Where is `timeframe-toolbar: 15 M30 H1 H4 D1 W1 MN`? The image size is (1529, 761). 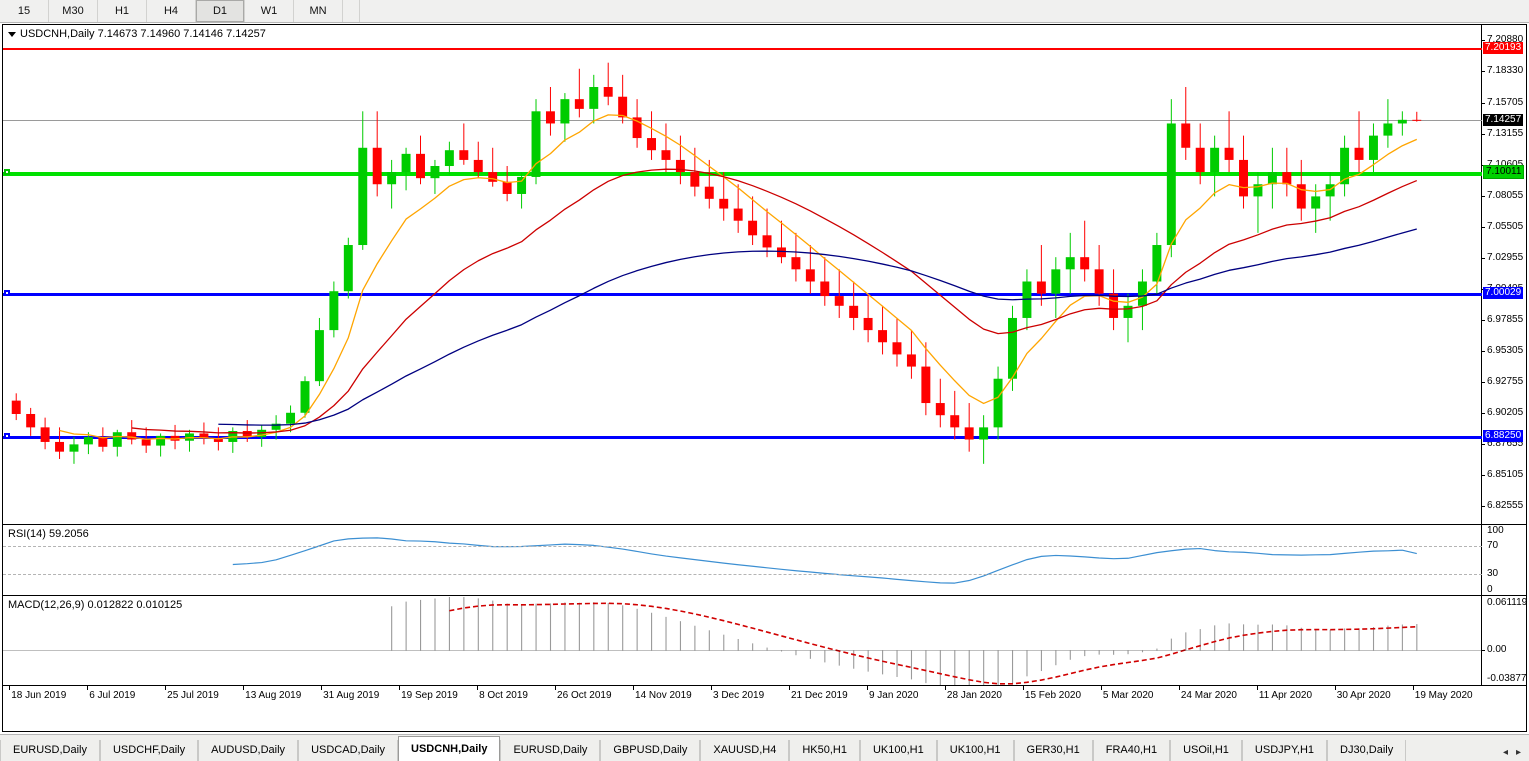 timeframe-toolbar: 15 M30 H1 H4 D1 W1 MN is located at coordinates (764, 11).